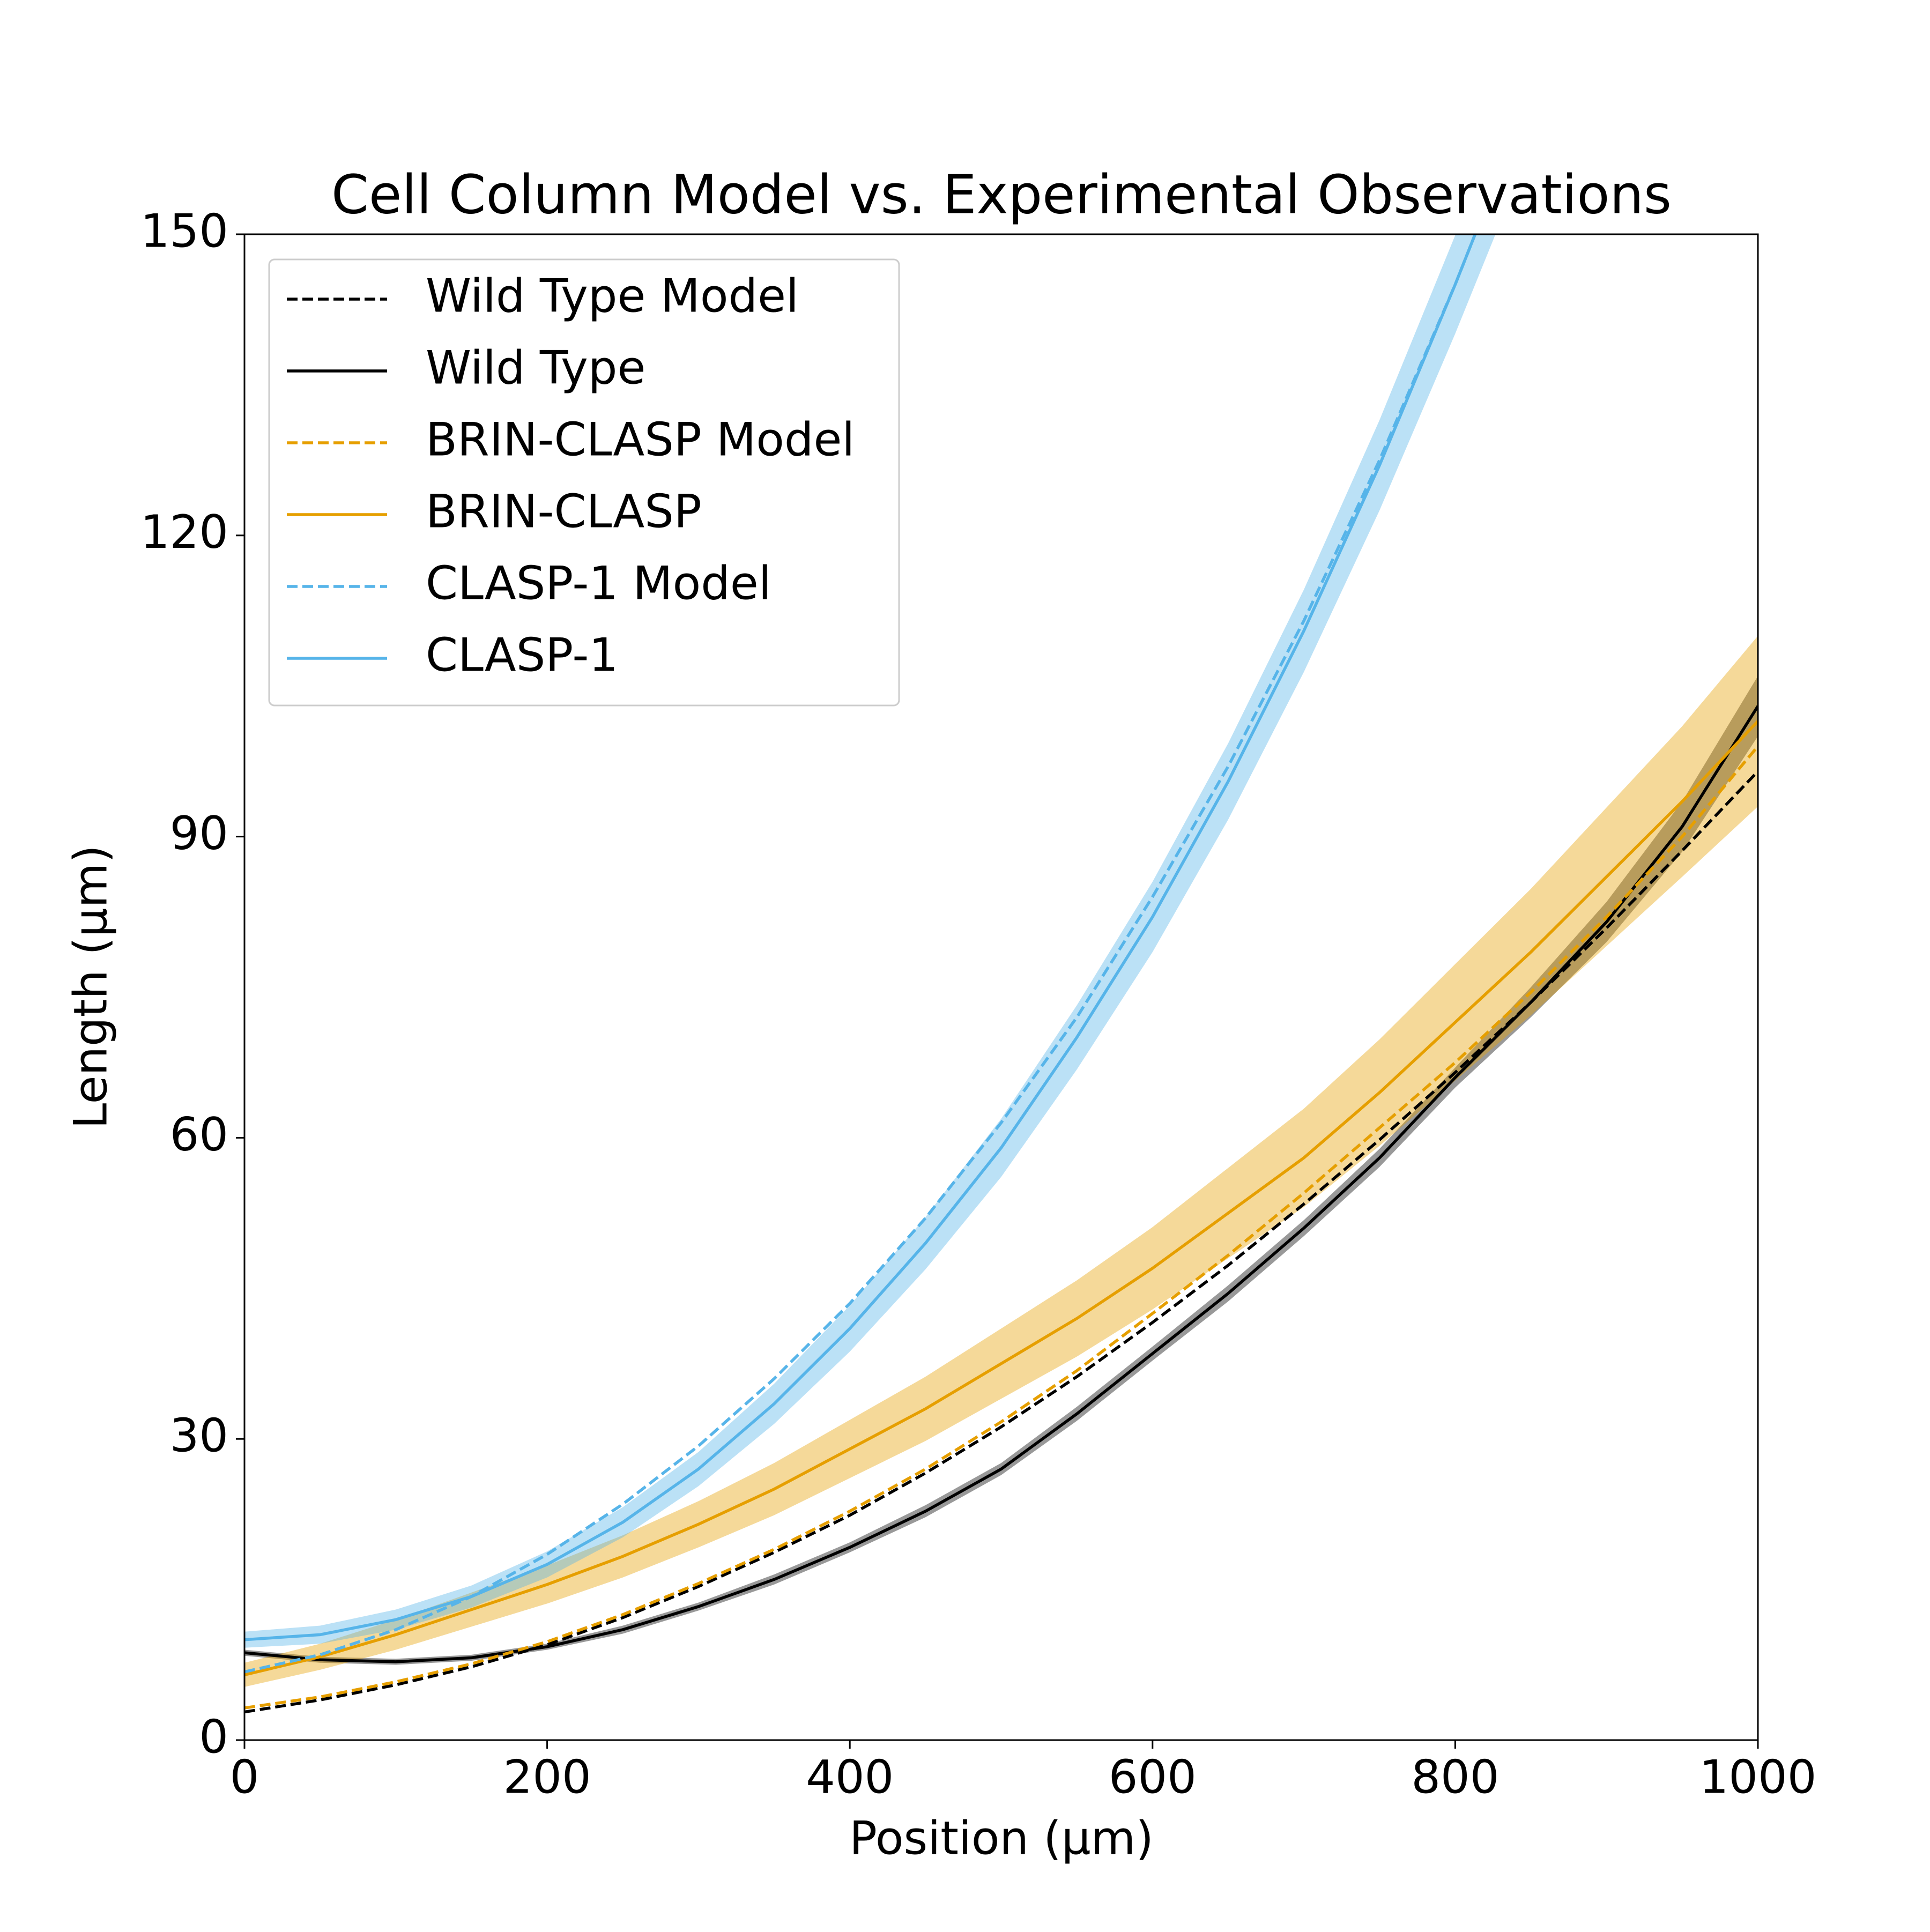 The height and width of the screenshot is (1932, 1930). I want to click on legend-label: BRIN-CLASP Model, so click(640, 439).